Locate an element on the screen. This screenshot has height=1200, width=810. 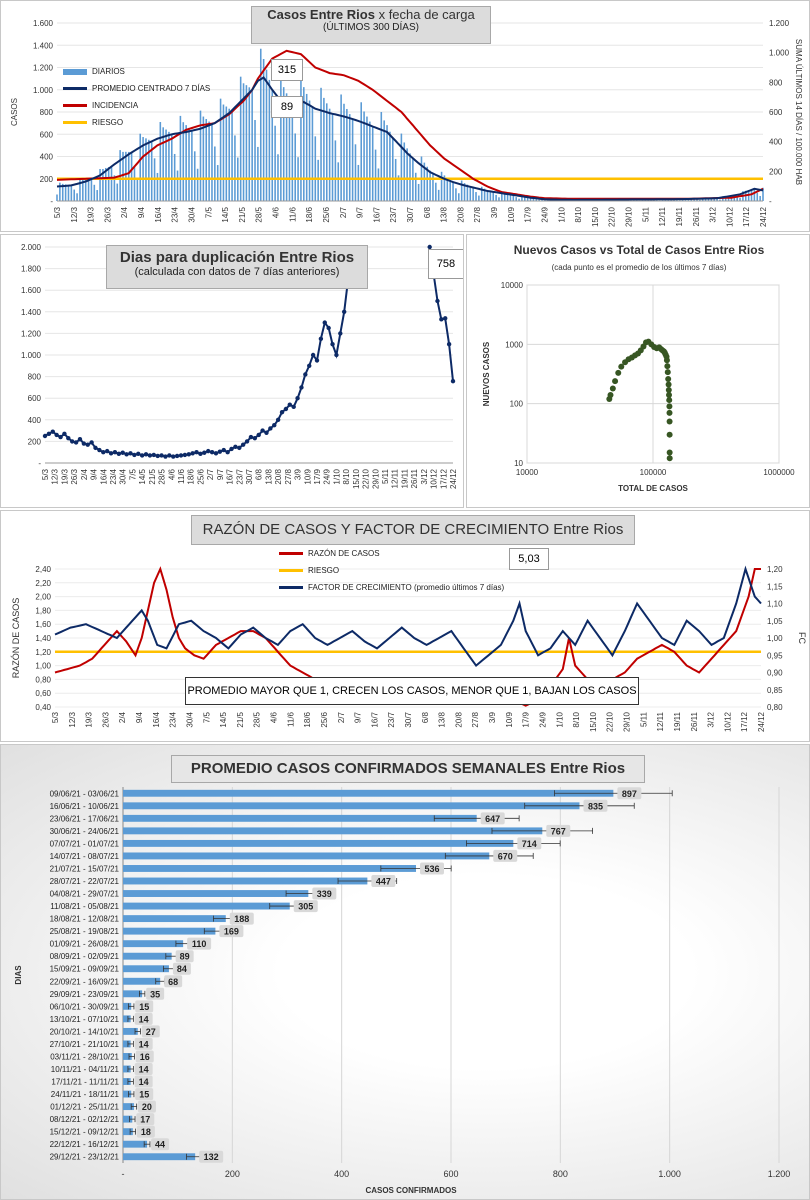
legend-item-promedio: PROMEDIO CENTRADO 7 DÍAS is located at coordinates (136, 88).